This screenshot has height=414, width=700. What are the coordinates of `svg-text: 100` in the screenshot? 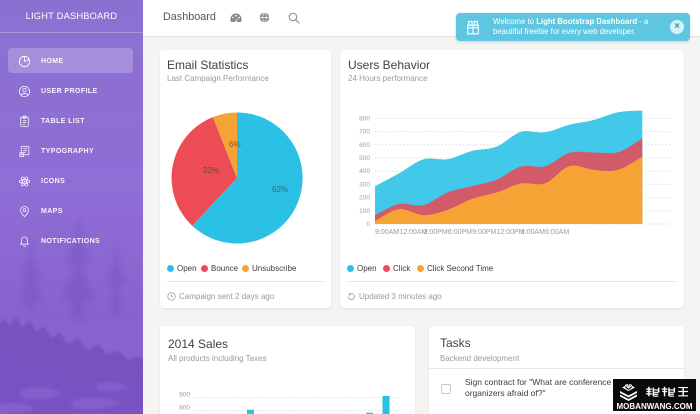 It's located at (364, 211).